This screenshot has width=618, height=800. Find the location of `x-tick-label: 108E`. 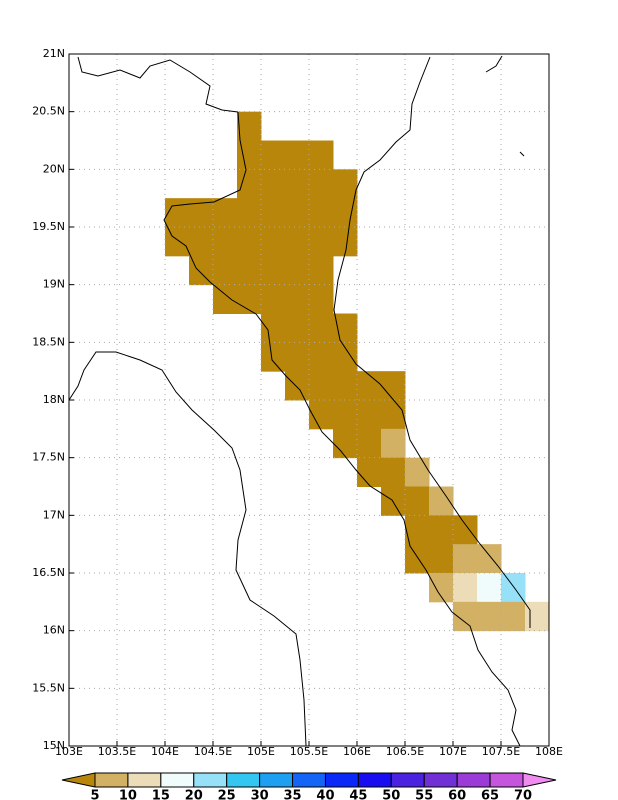

x-tick-label: 108E is located at coordinates (549, 751).